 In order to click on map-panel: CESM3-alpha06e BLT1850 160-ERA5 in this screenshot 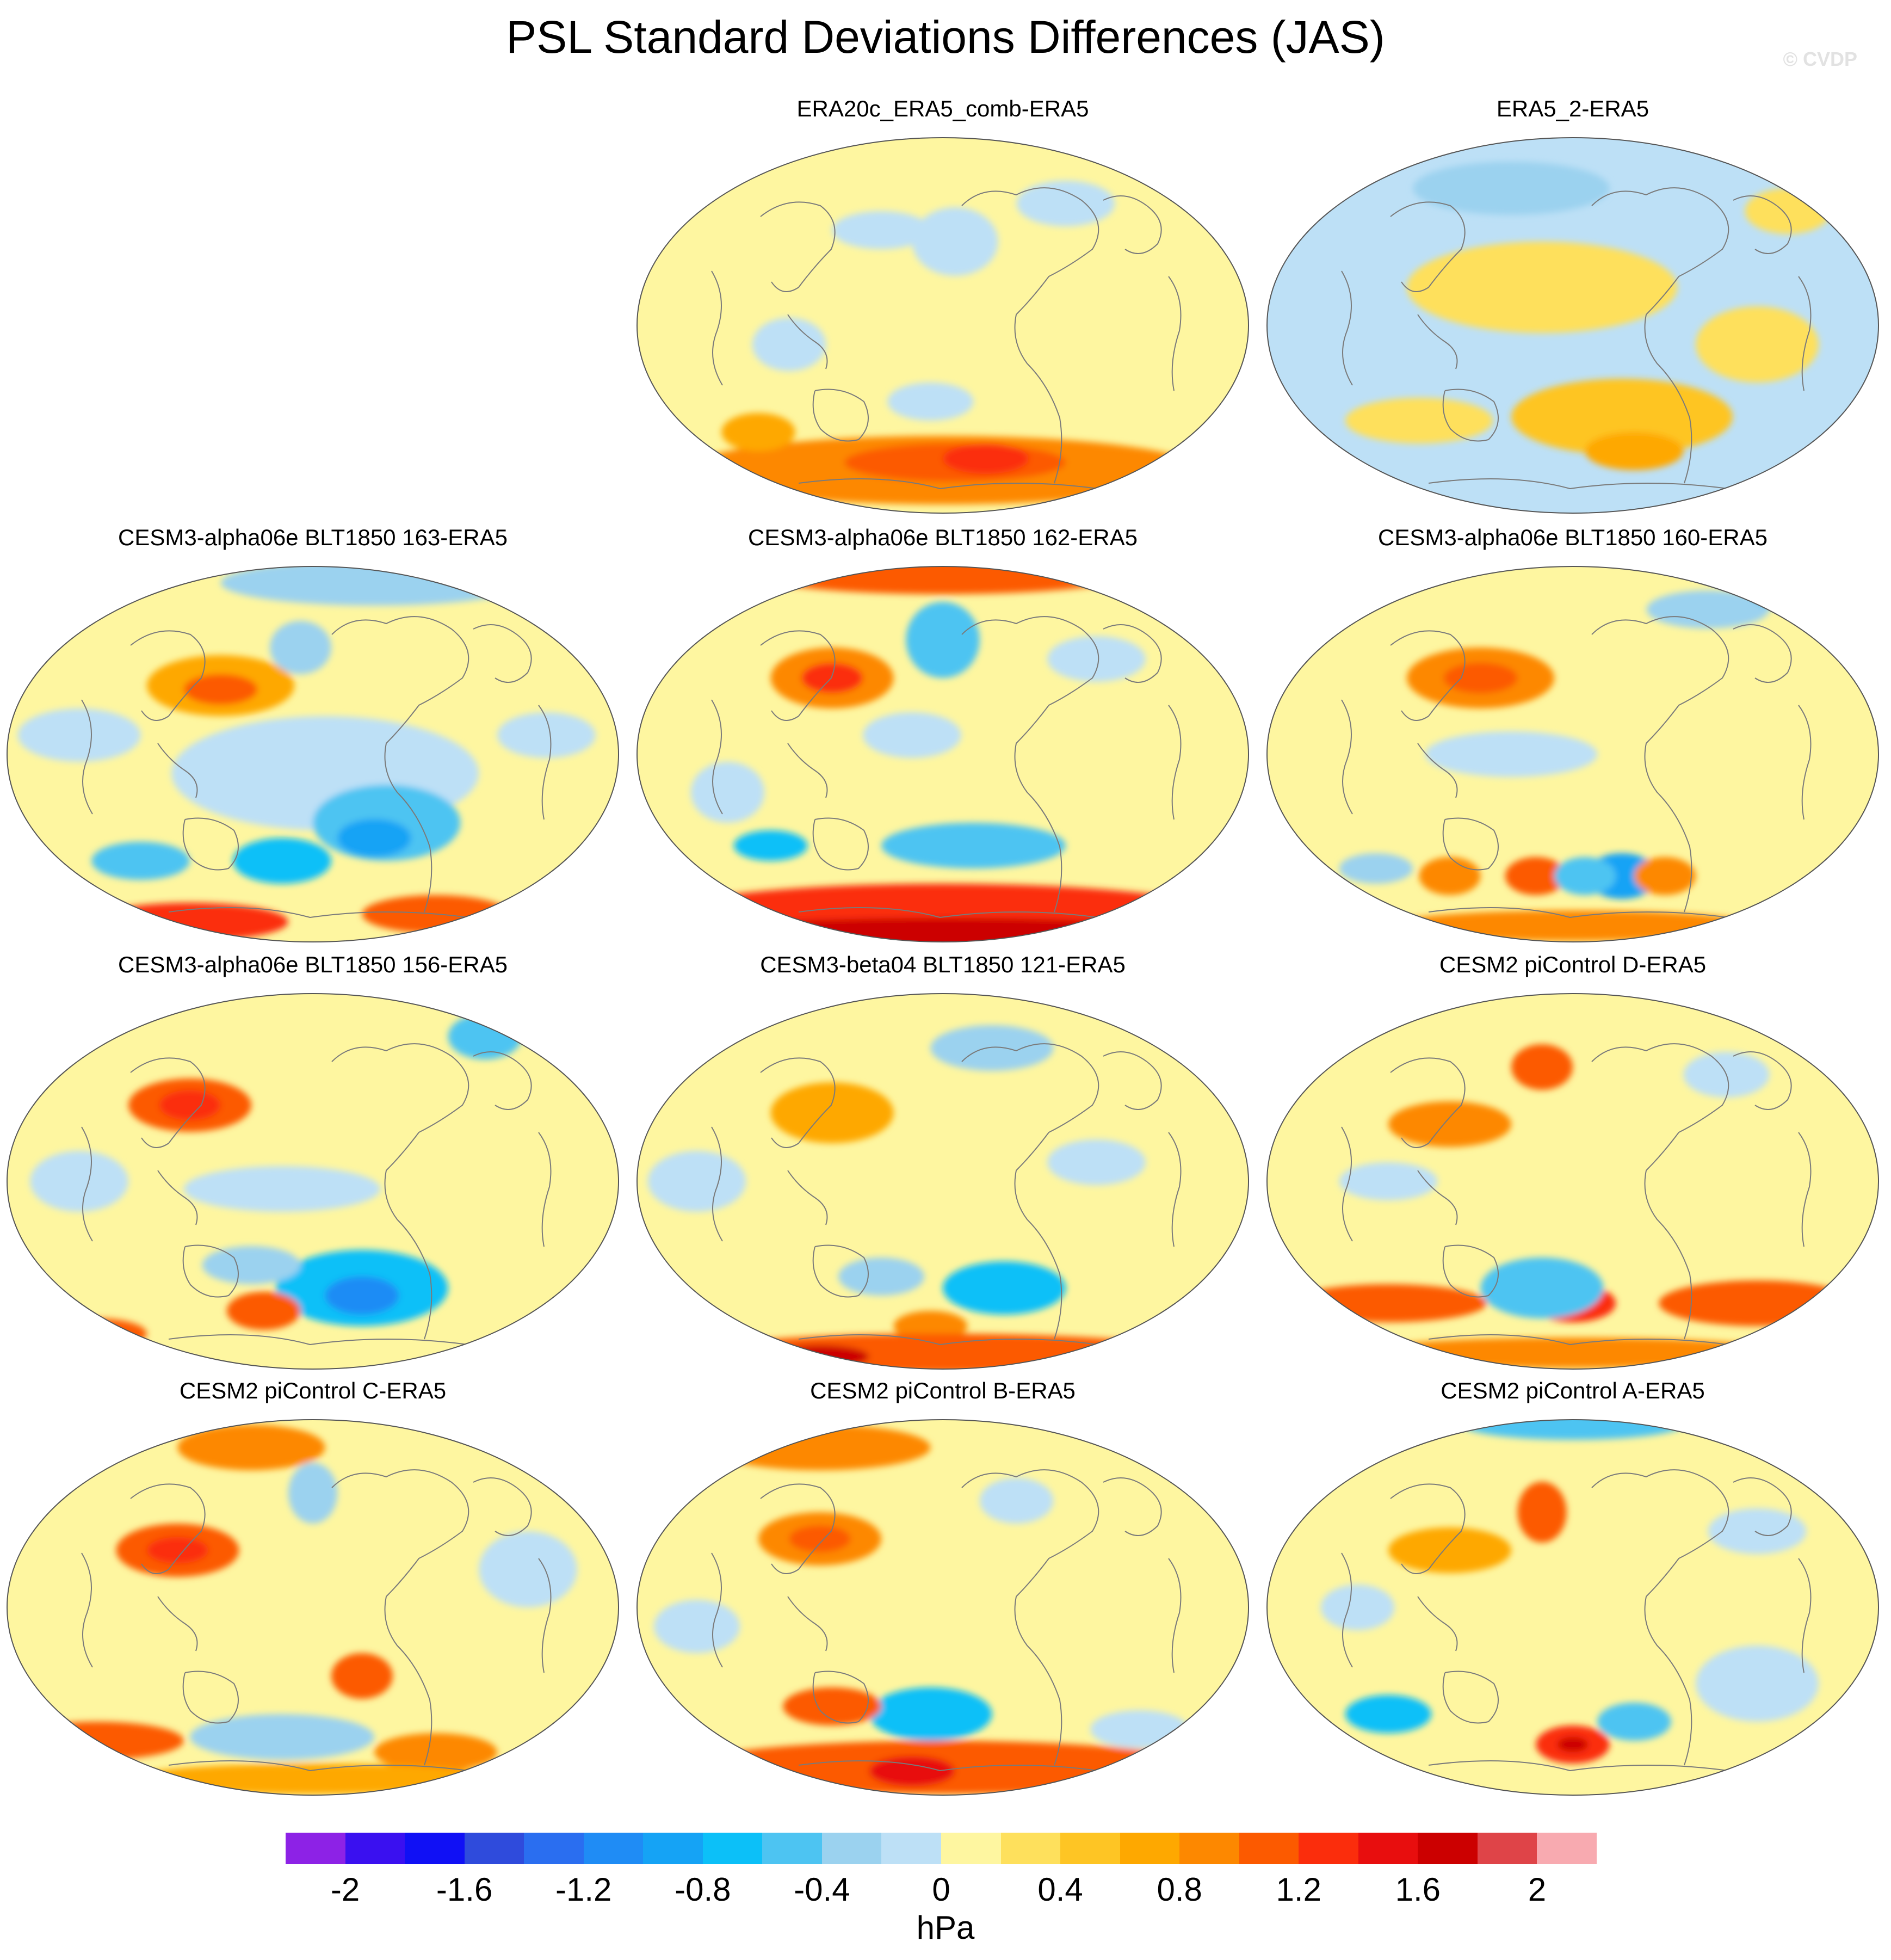, I will do `click(1572, 734)`.